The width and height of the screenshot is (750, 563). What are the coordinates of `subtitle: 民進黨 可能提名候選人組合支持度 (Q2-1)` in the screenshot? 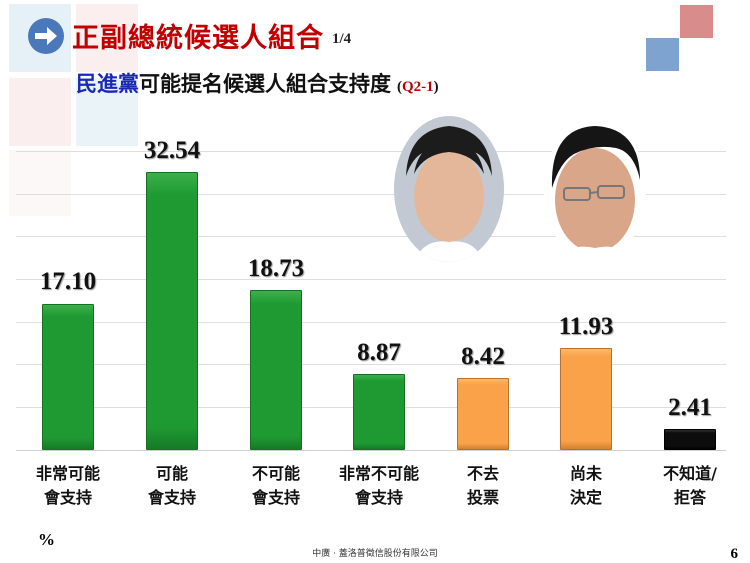 It's located at (257, 83).